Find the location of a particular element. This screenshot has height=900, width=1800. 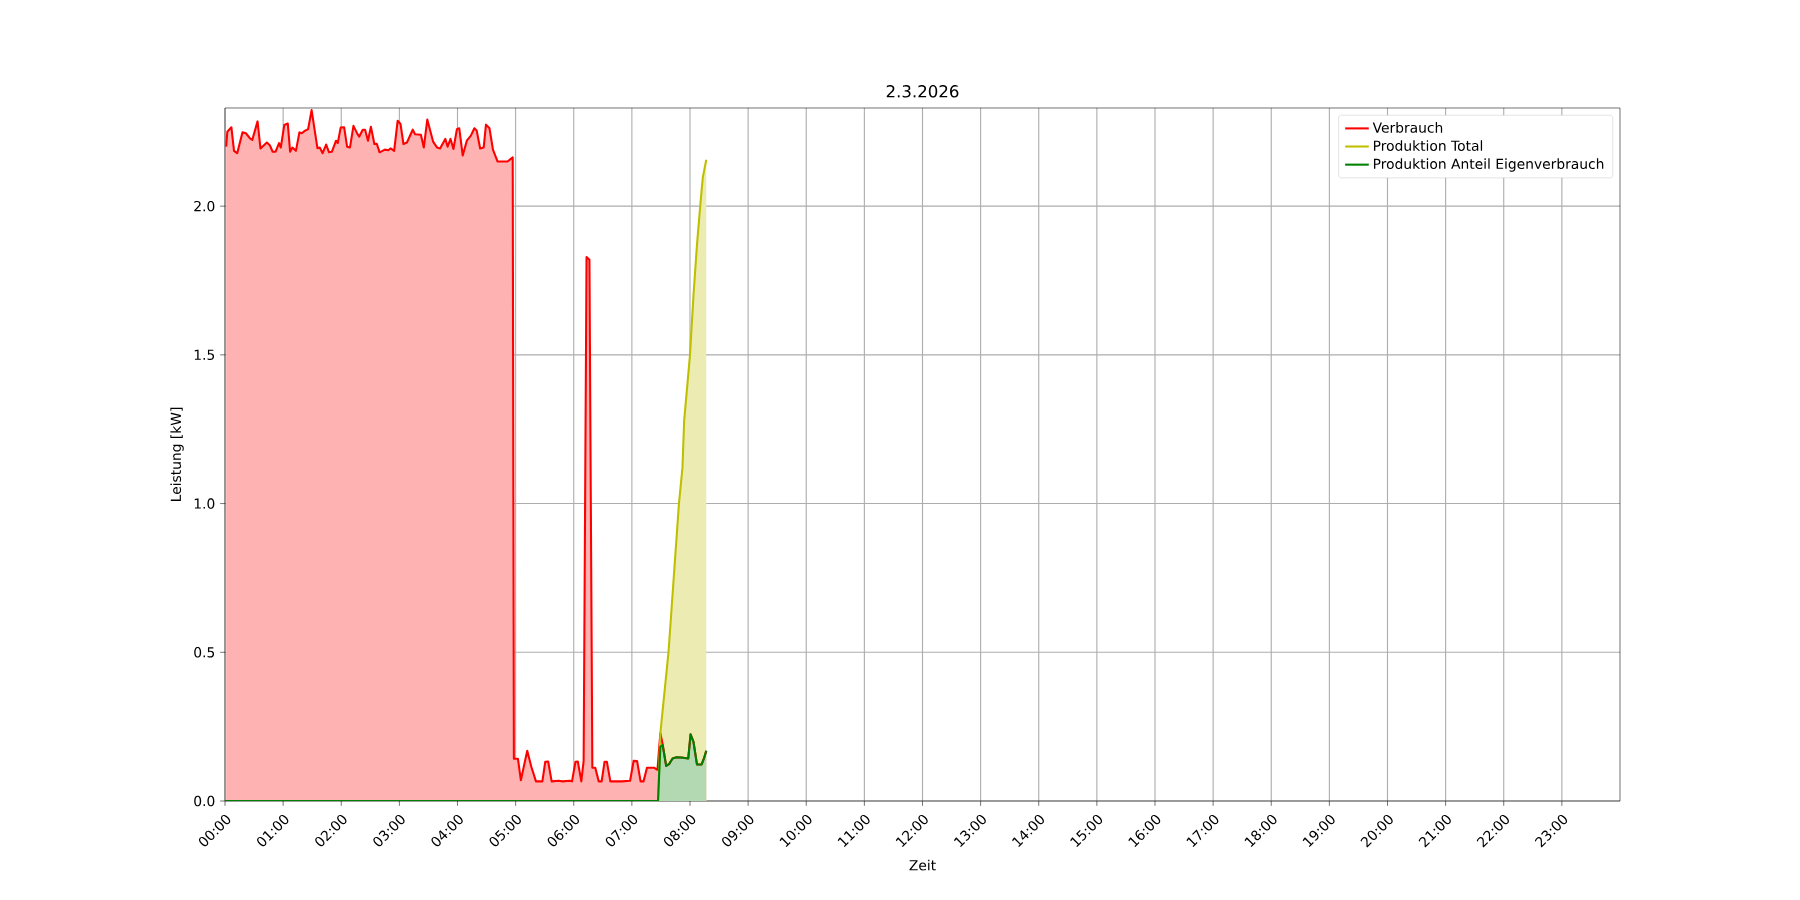

y-tick-label: 1.0 is located at coordinates (204, 503).